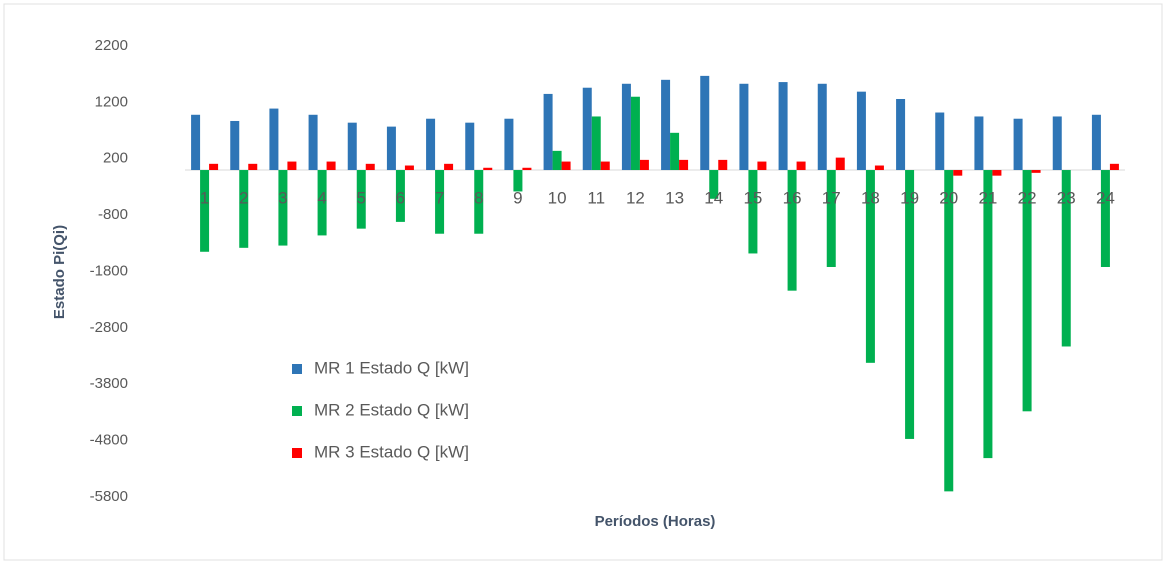 The height and width of the screenshot is (565, 1167). Describe the element at coordinates (109, 496) in the screenshot. I see `y-tick-label: -5800` at that location.